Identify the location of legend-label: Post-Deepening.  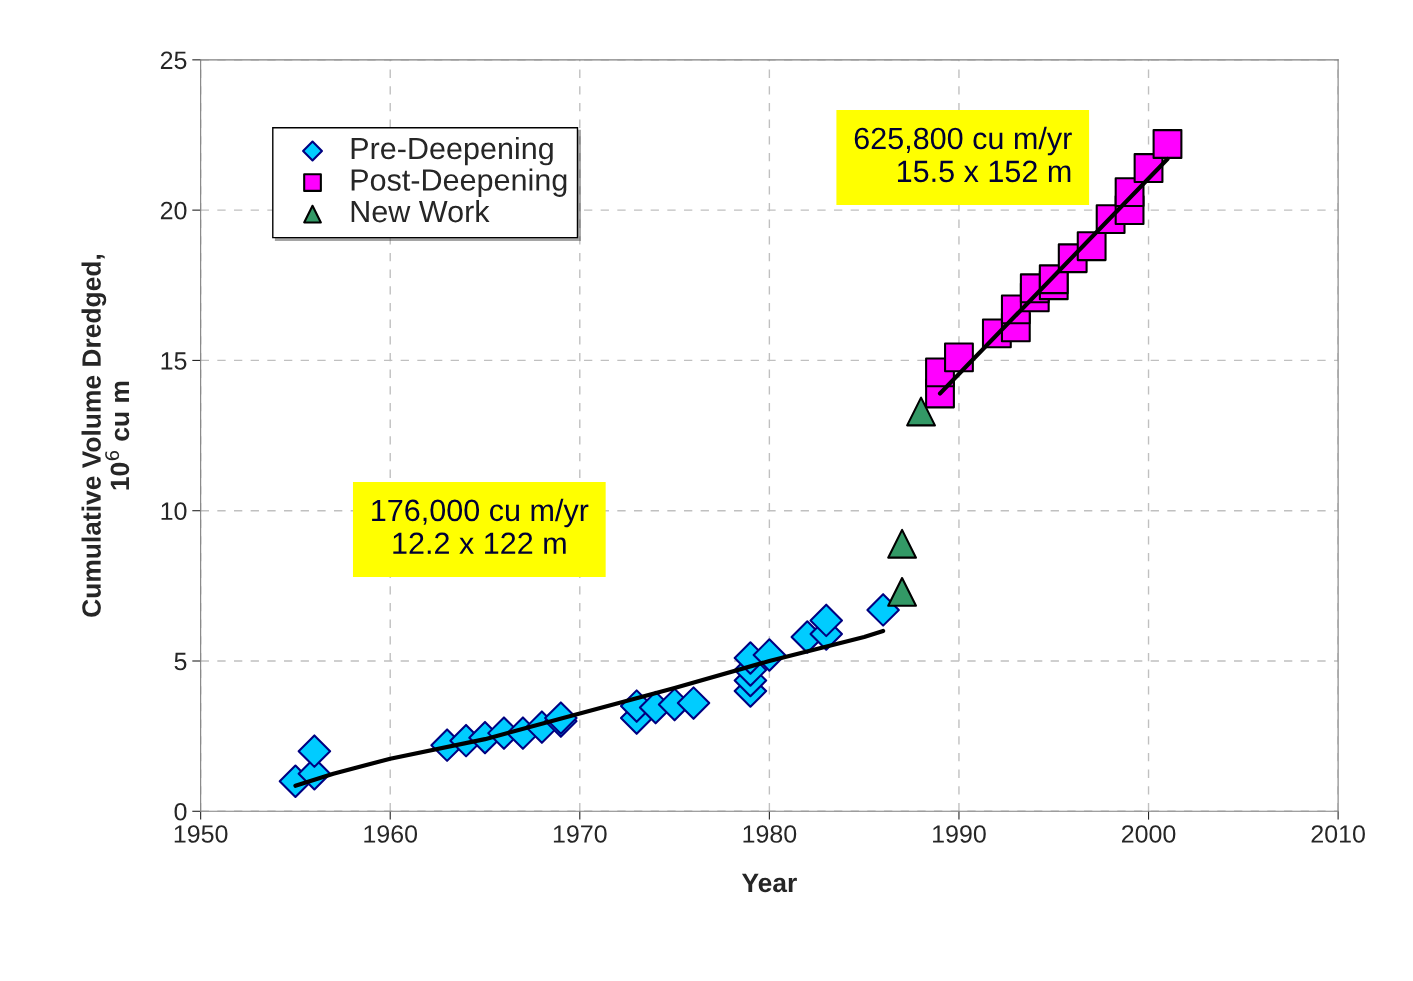
(459, 182).